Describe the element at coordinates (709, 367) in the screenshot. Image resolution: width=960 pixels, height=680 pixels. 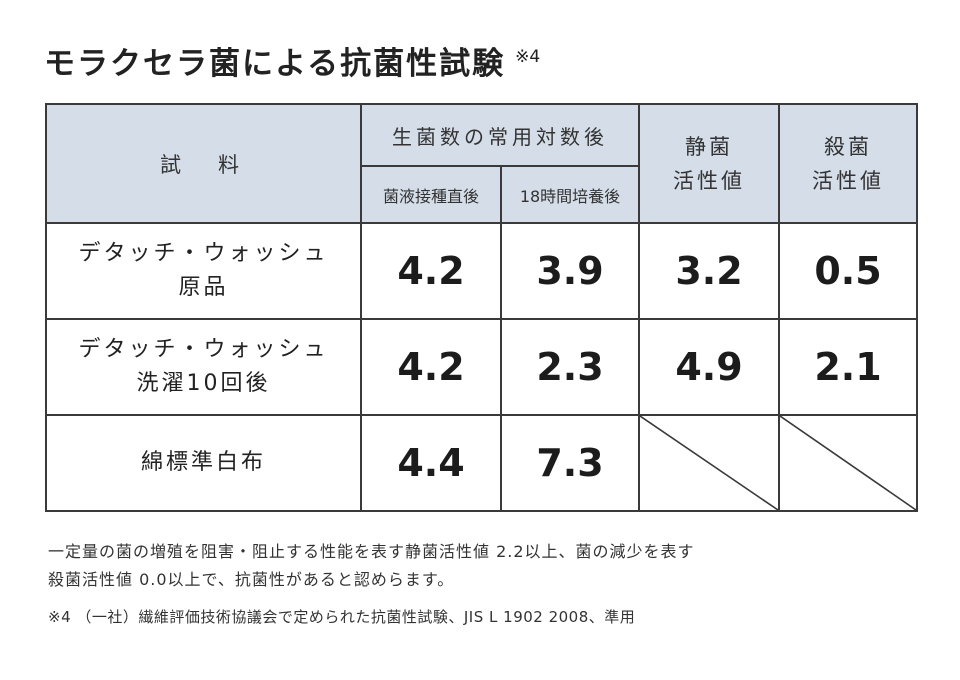
I see `cell-value: 4.9` at that location.